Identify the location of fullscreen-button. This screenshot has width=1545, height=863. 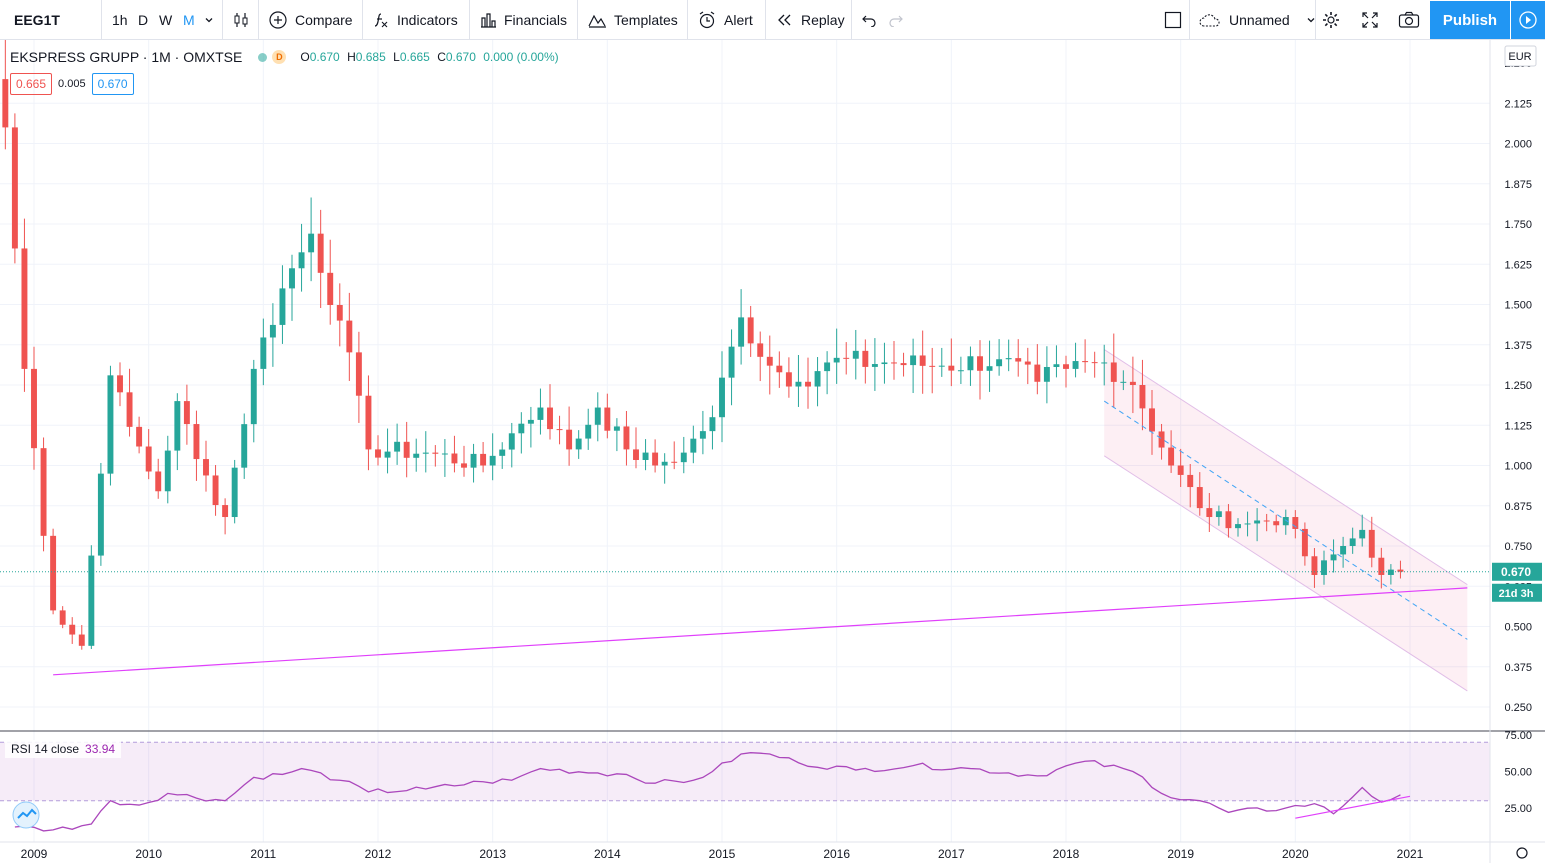
(1370, 20).